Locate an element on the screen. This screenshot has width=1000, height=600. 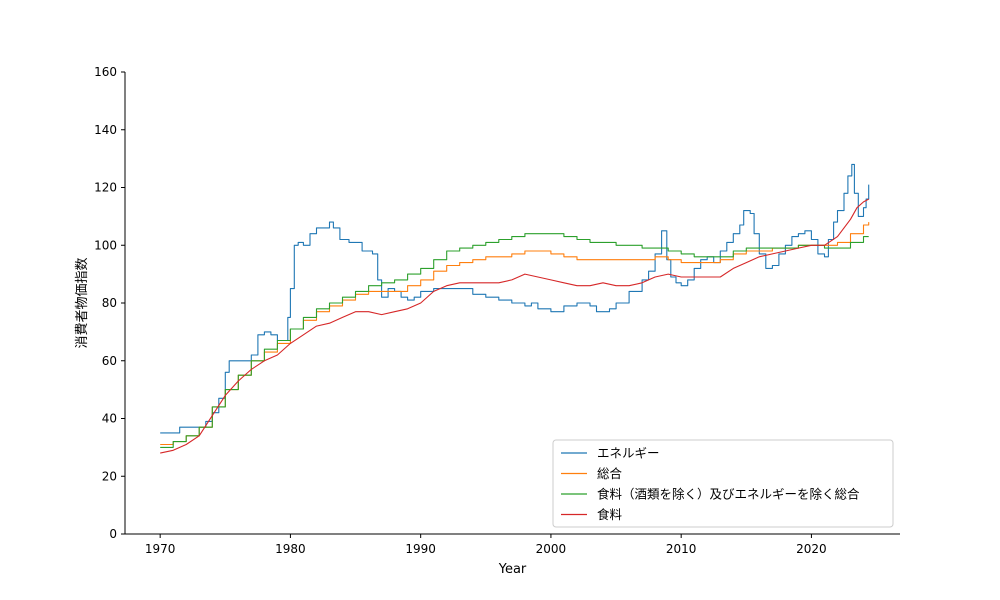
legend-entry: 食料 is located at coordinates (610, 514).